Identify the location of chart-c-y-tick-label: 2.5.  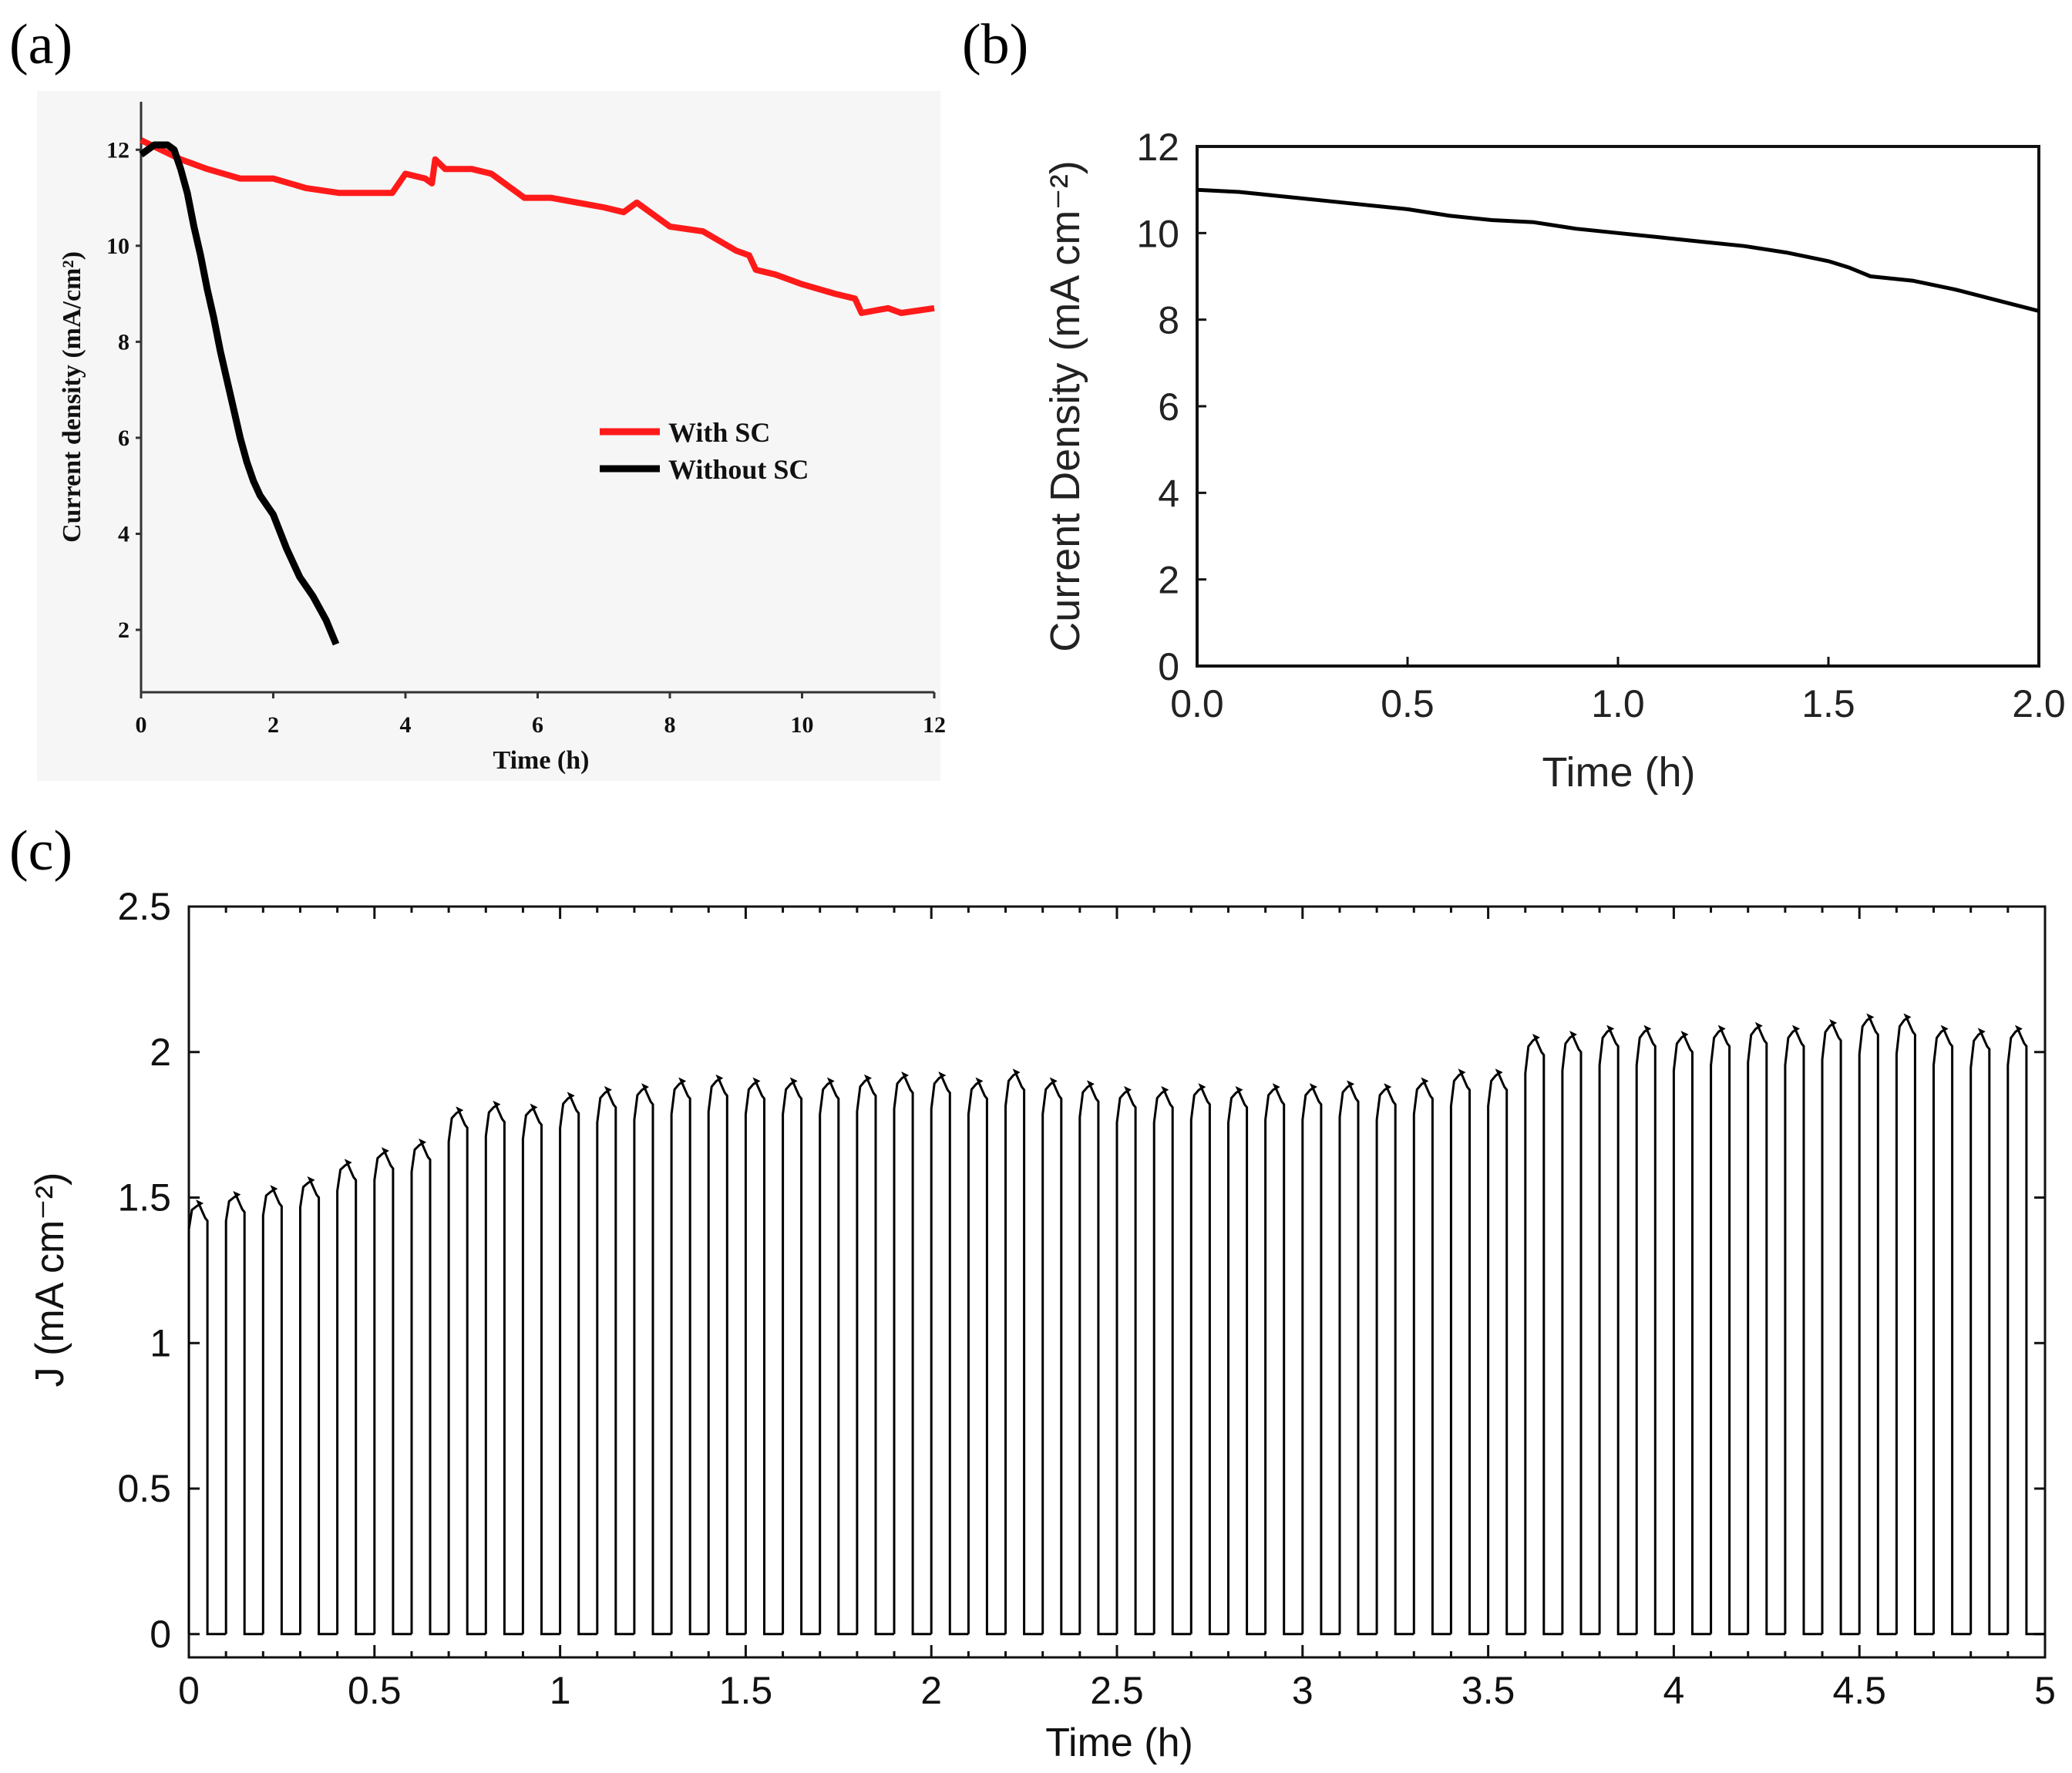
(144, 906).